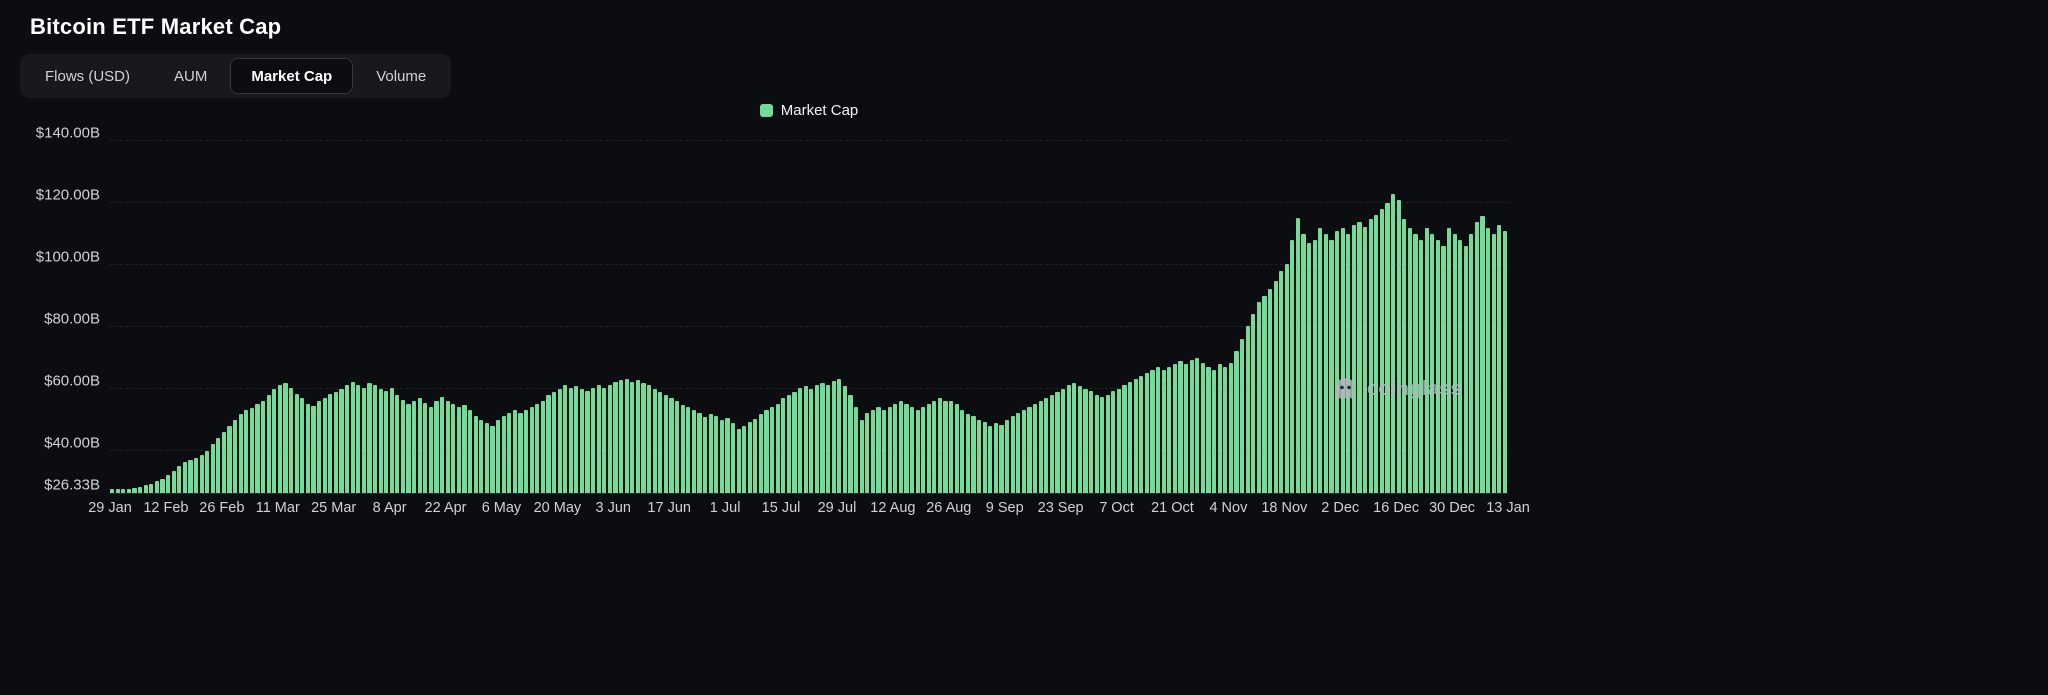 The height and width of the screenshot is (695, 2048). I want to click on x-tick-label: 30 Dec, so click(1452, 508).